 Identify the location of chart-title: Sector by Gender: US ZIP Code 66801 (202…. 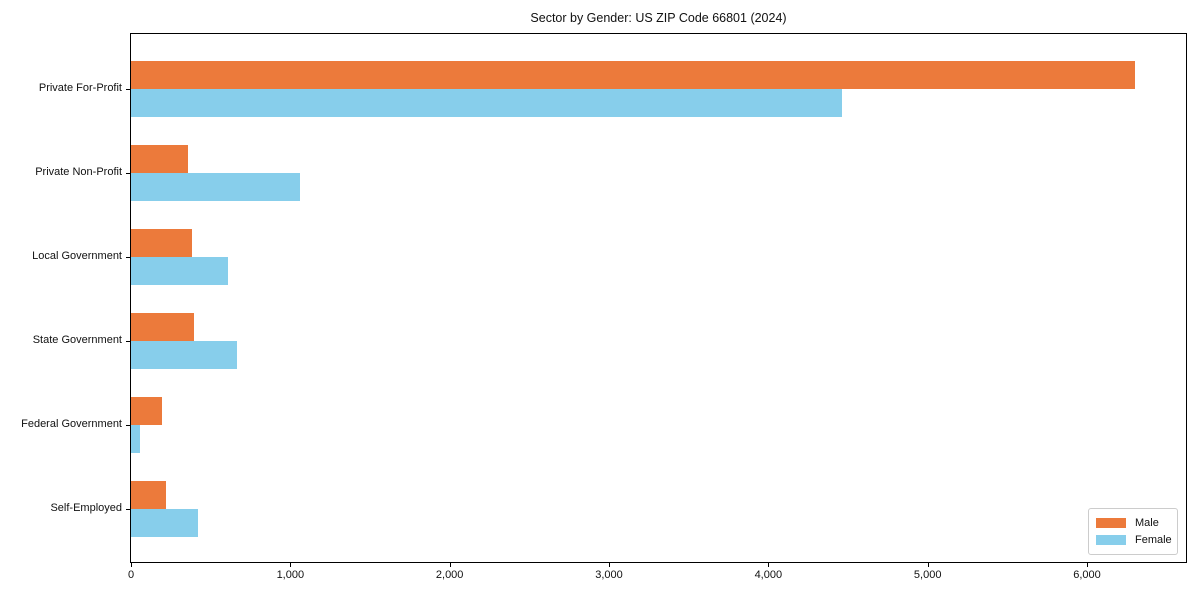
(658, 18).